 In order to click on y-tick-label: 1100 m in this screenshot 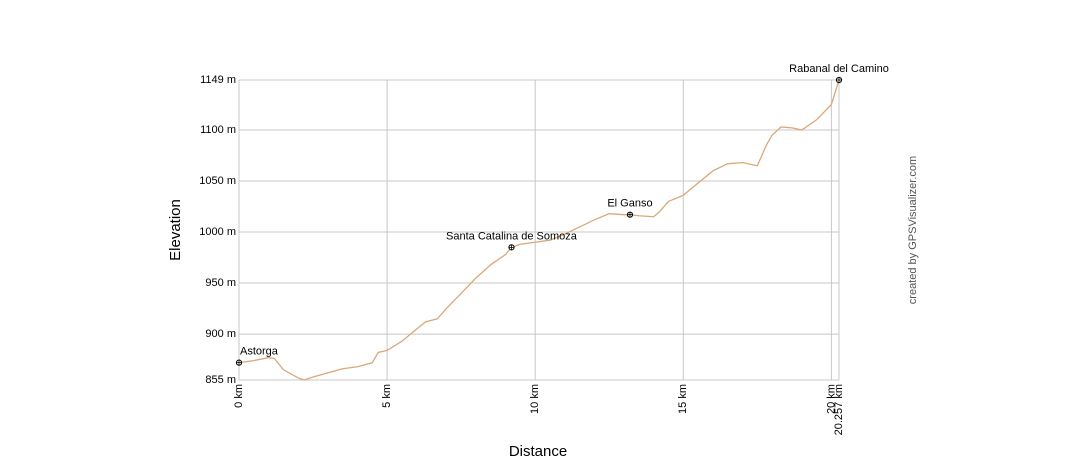, I will do `click(218, 130)`.